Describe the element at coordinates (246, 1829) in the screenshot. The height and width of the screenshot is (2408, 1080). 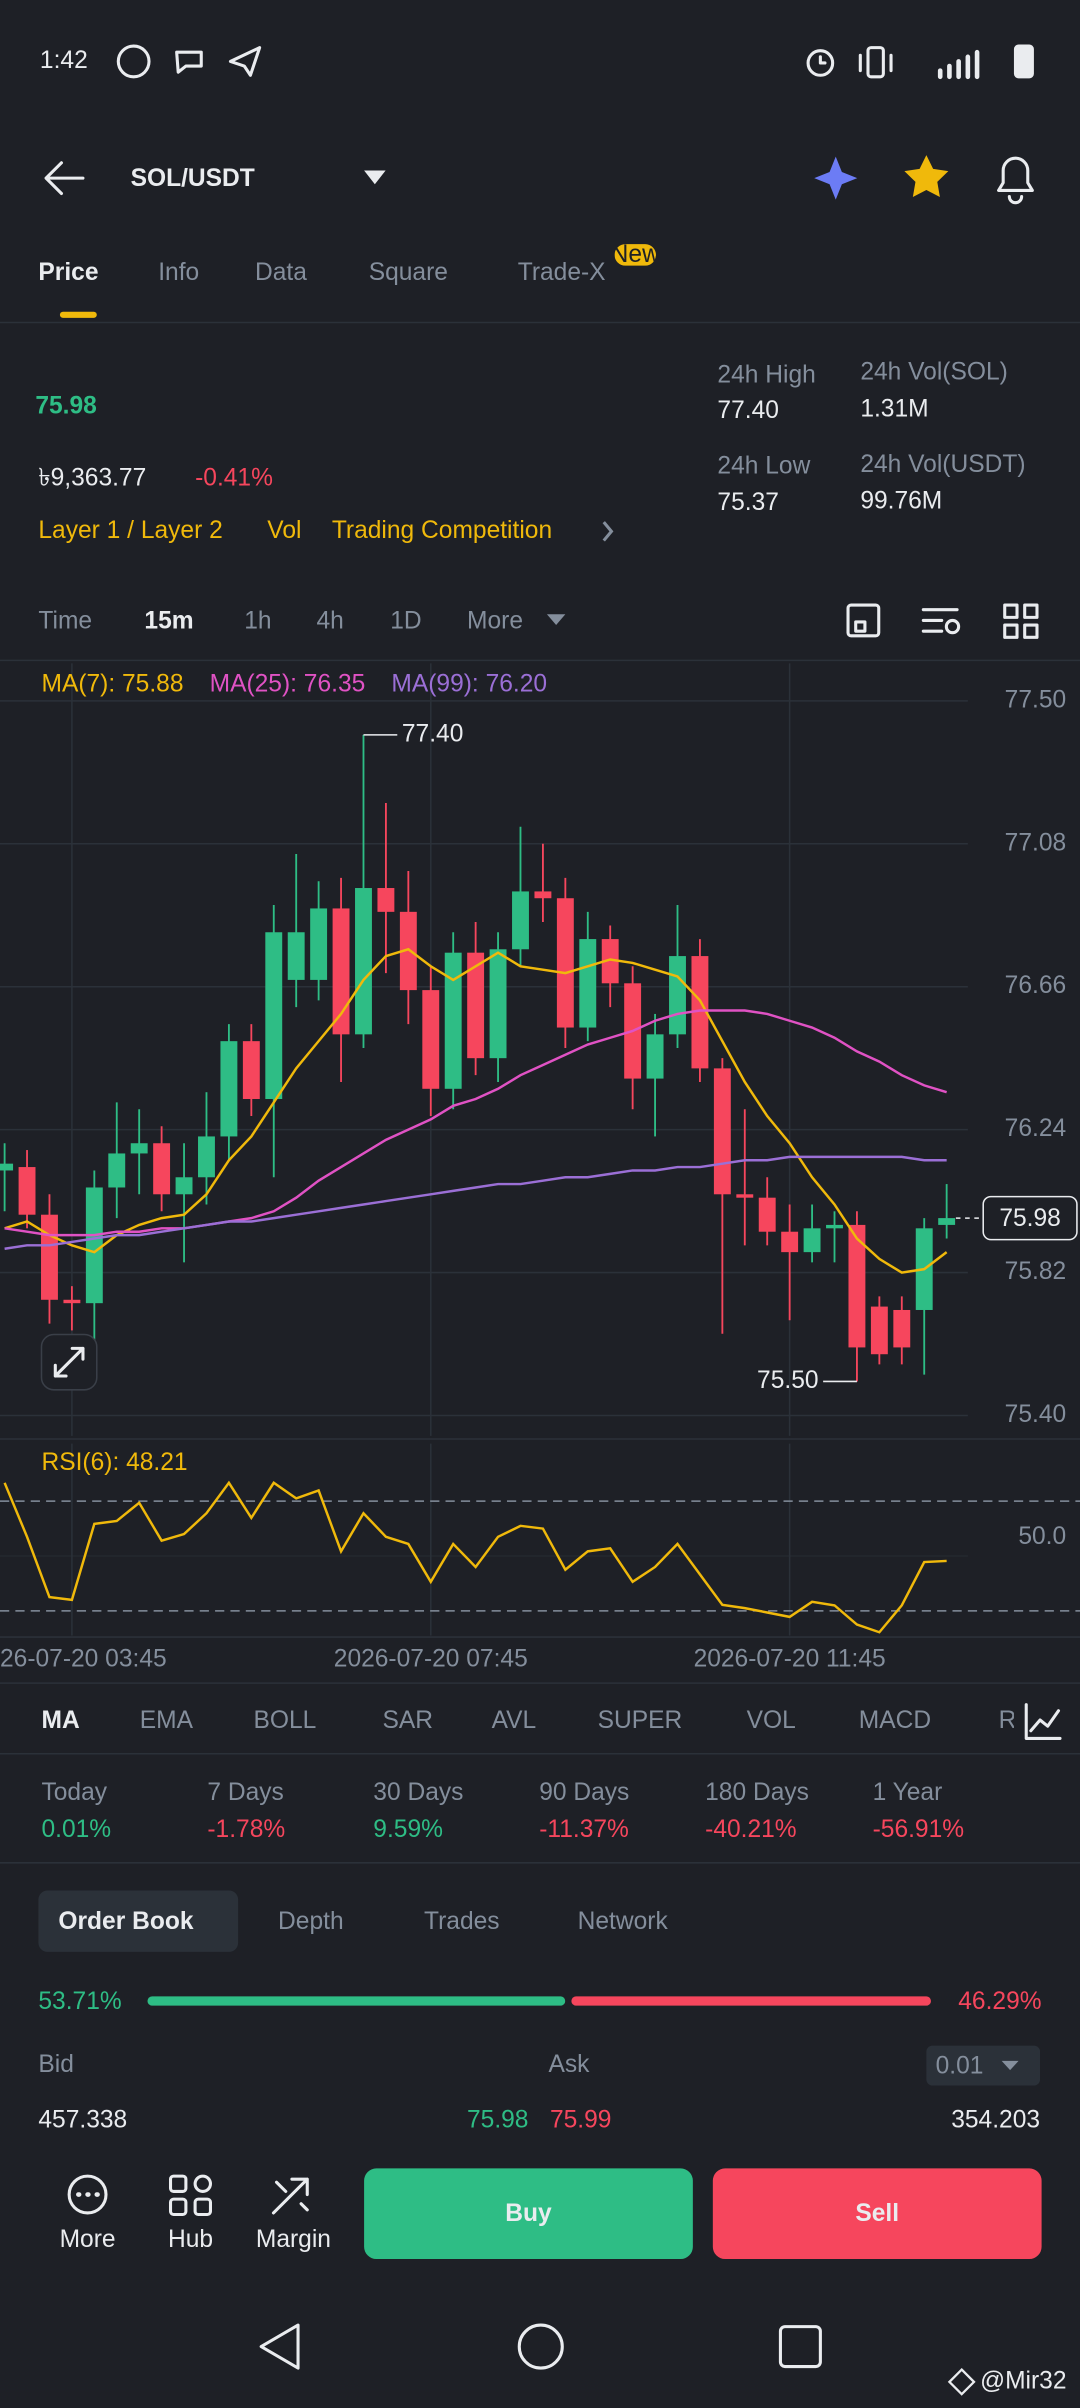
I see `period-change: -1.78%` at that location.